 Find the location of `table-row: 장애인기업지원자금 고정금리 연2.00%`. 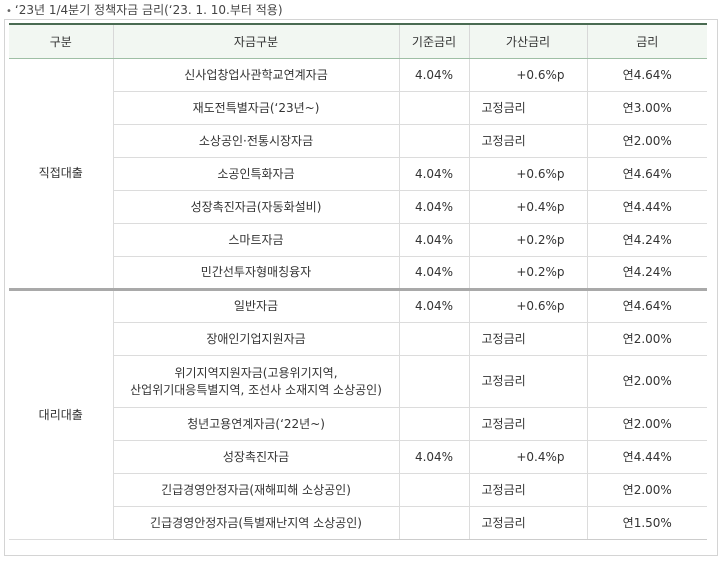

table-row: 장애인기업지원자금 고정금리 연2.00% is located at coordinates (358, 339).